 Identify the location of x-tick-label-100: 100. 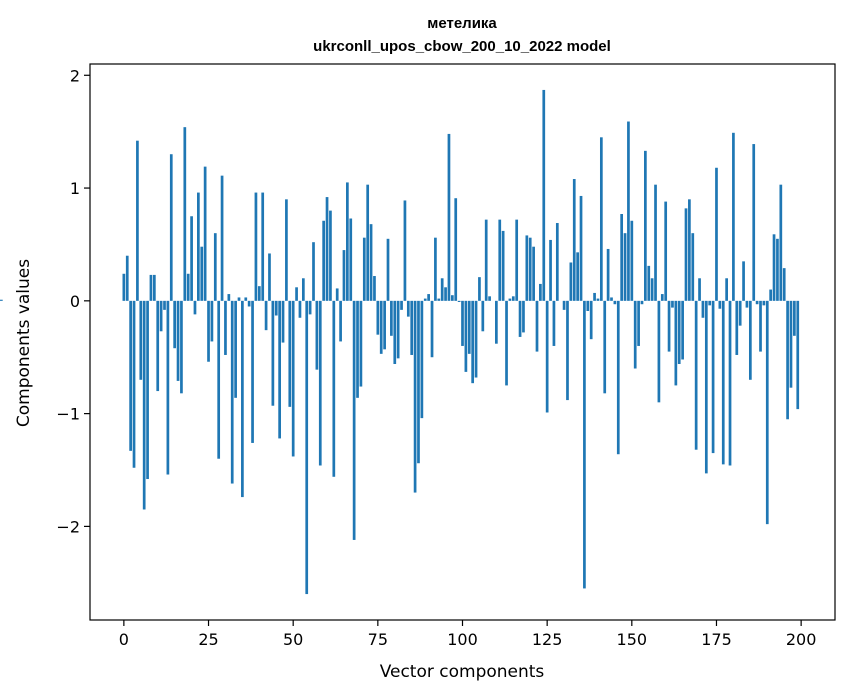
(462, 639).